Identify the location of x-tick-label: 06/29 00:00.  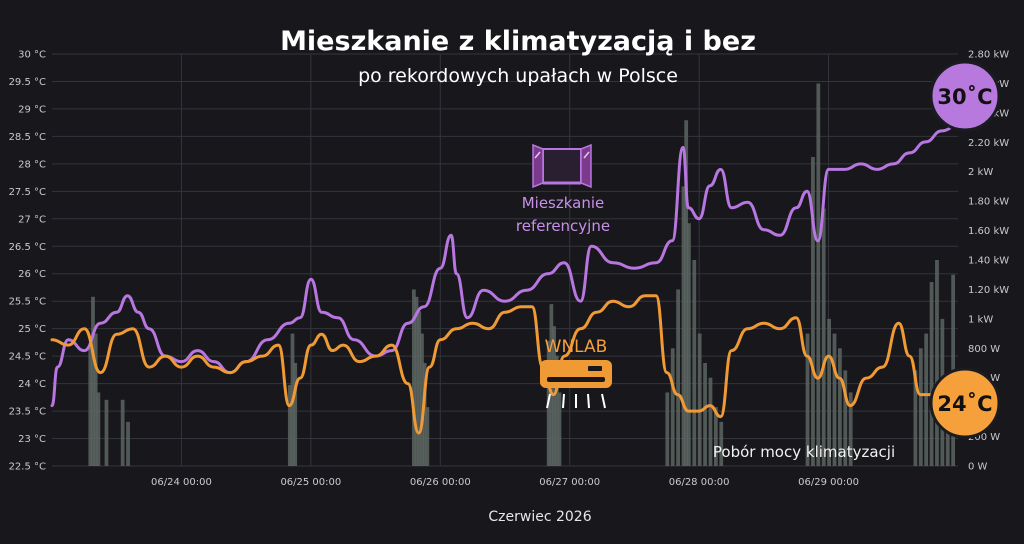
(828, 482).